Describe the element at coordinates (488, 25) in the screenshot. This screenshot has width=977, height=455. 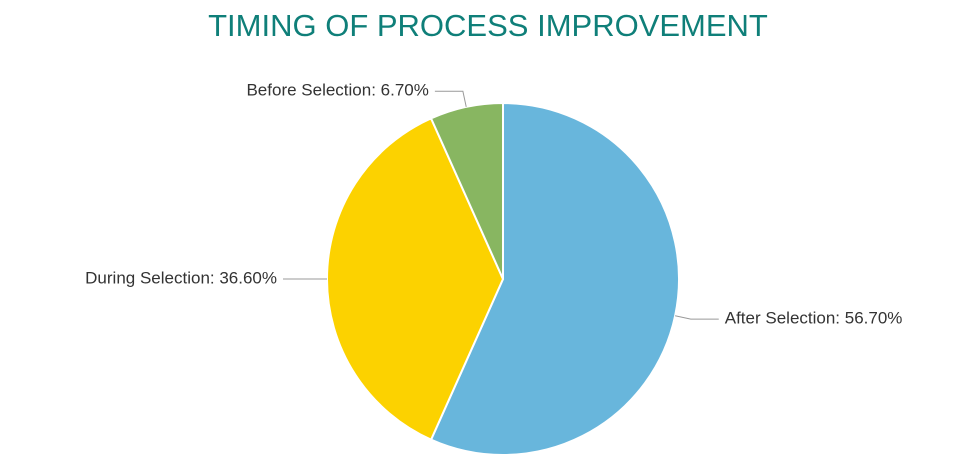
I see `chart-title: TIMING OF PROCESS IMPROVEMENT` at that location.